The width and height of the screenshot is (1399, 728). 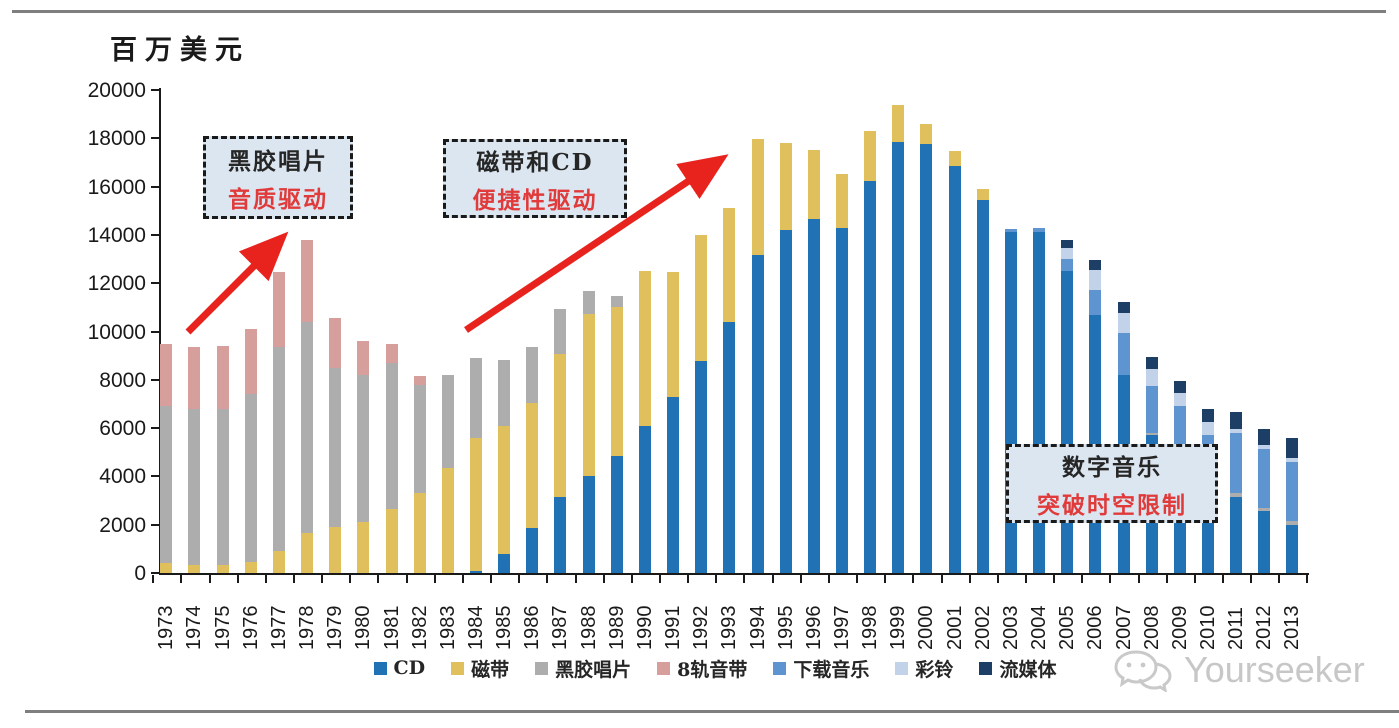 I want to click on bar-segment-2005-流媒体, so click(x=1067, y=244).